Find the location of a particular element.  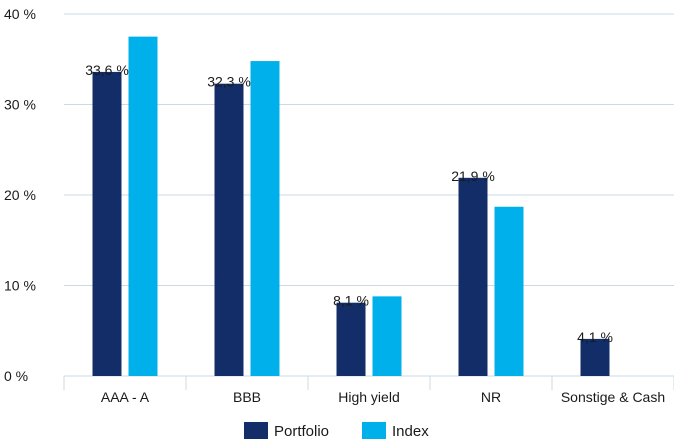

data-label: 4,1 % is located at coordinates (595, 337).